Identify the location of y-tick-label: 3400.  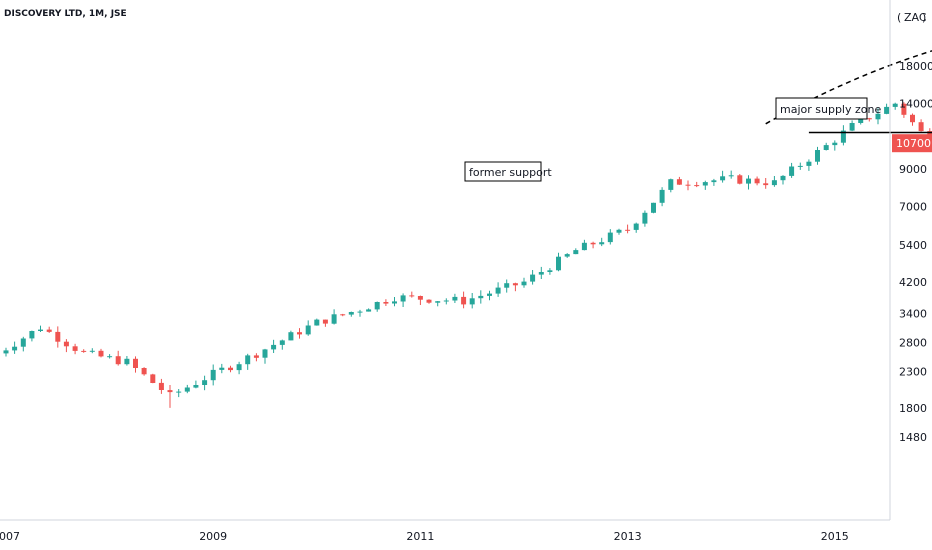
(913, 314).